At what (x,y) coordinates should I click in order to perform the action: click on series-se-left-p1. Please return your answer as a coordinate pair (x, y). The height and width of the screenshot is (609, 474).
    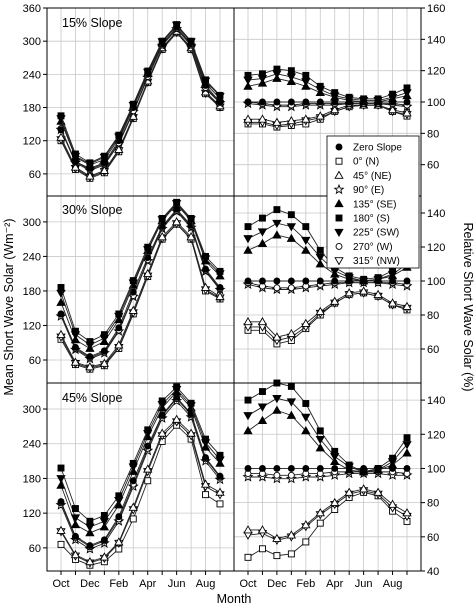
    Looking at the image, I should click on (140, 275).